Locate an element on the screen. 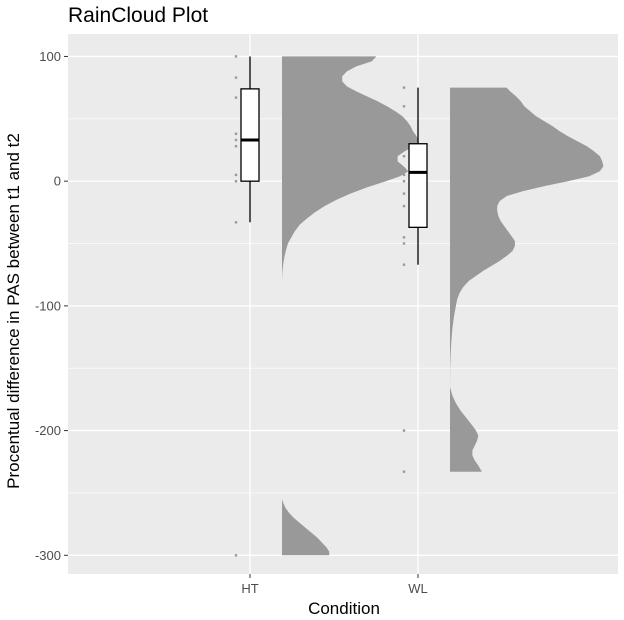 This screenshot has height=620, width=624. y-tick-label: 100 is located at coordinates (50, 56).